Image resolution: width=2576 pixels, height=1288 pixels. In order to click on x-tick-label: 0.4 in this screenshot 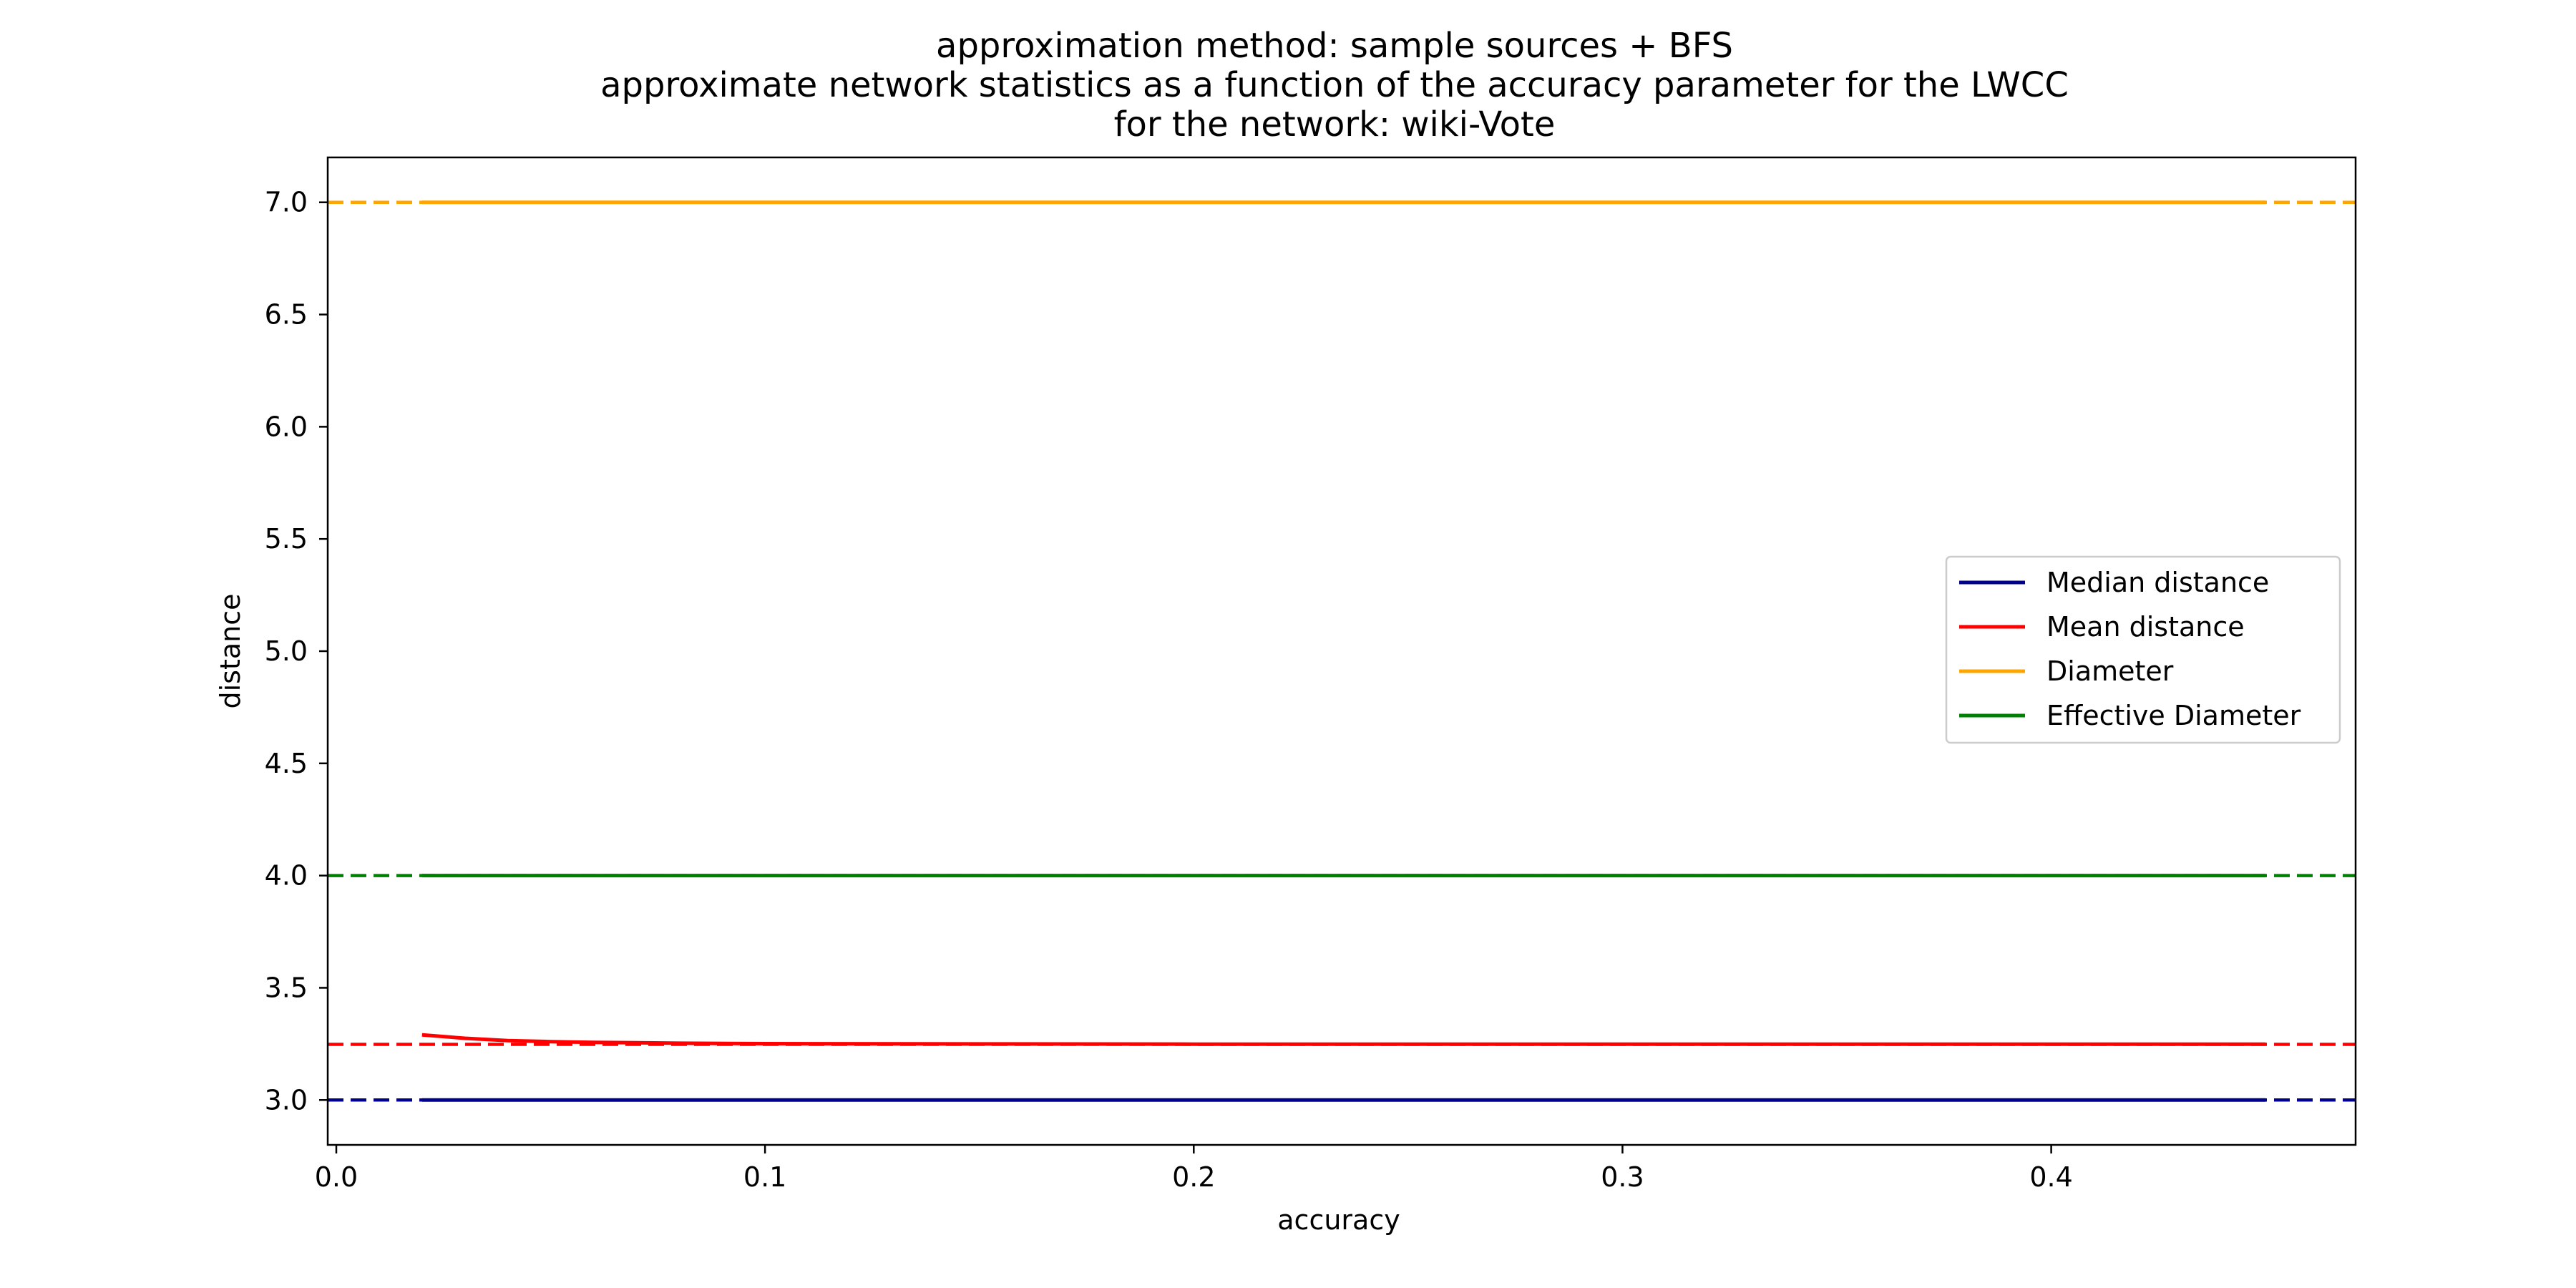, I will do `click(2050, 1177)`.